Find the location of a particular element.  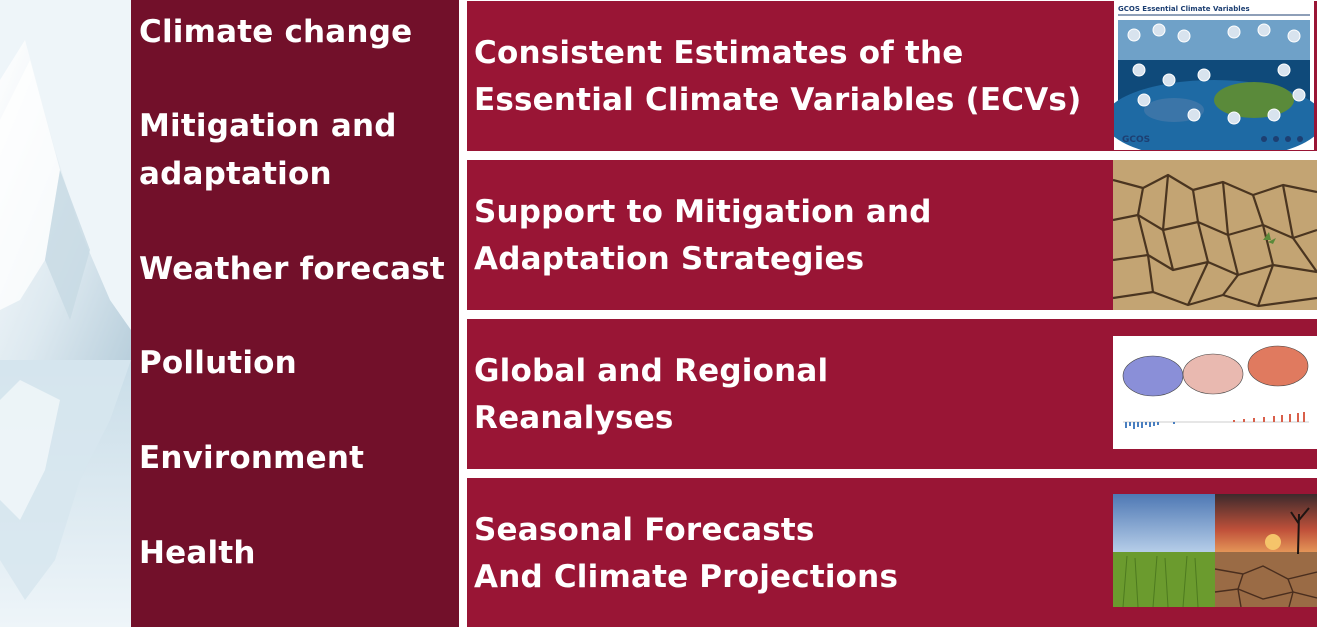

poster-caption: GCOS Essential Climate Variables is located at coordinates (1184, 9).